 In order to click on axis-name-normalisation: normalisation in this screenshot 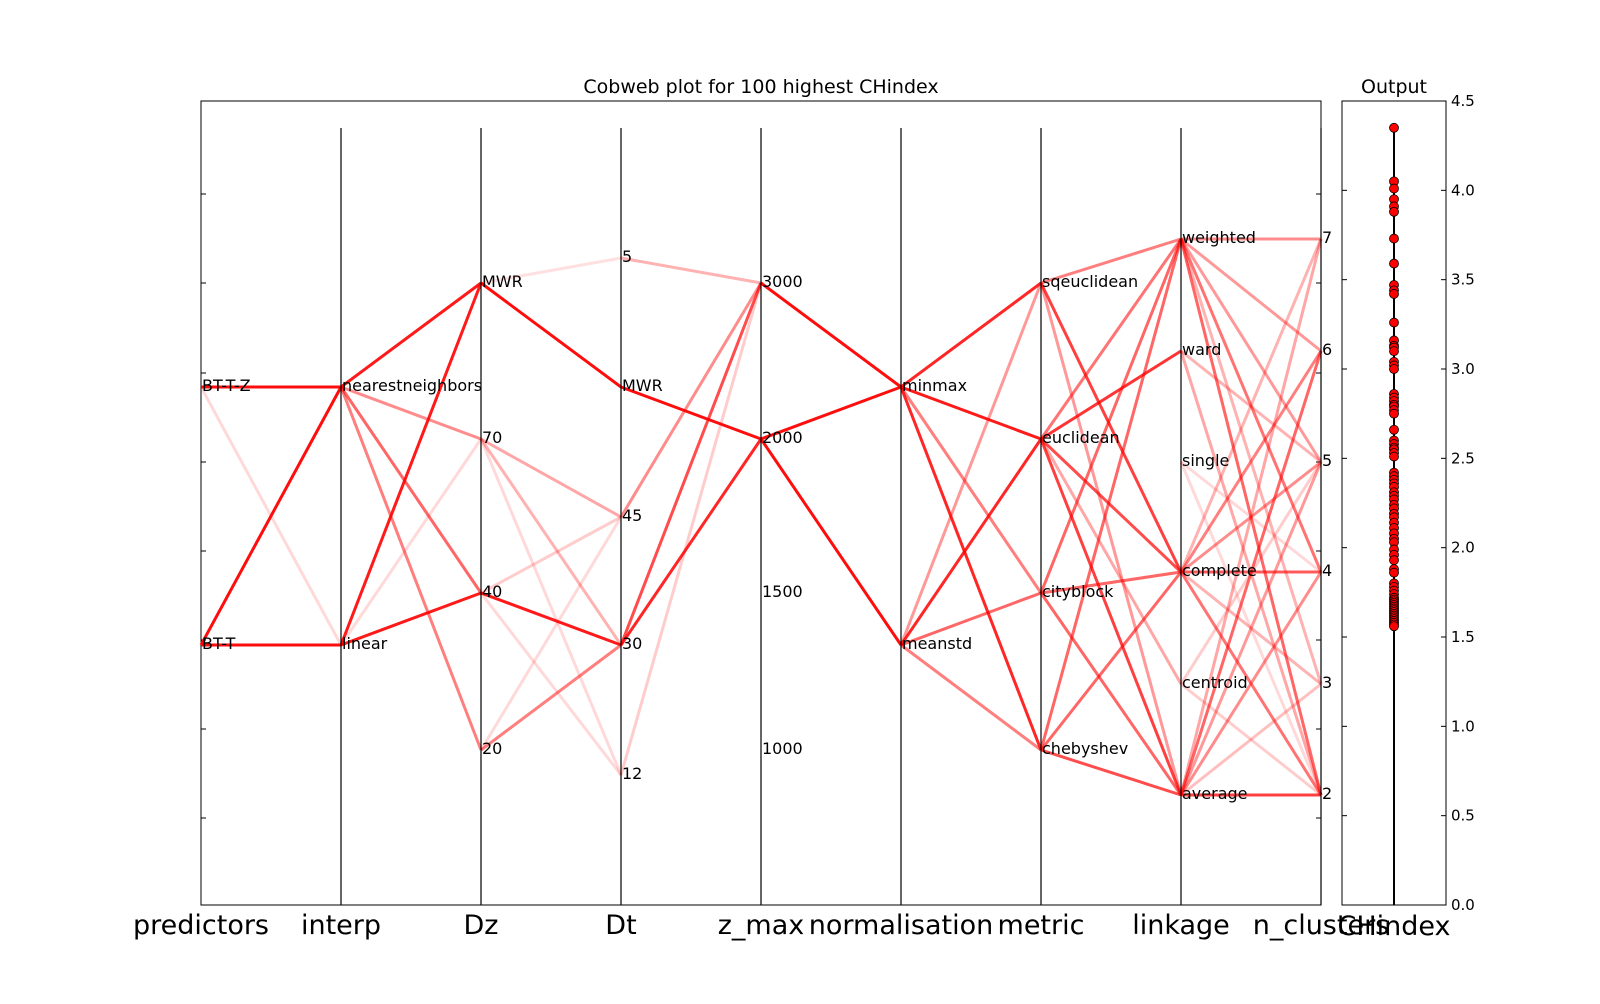, I will do `click(901, 925)`.